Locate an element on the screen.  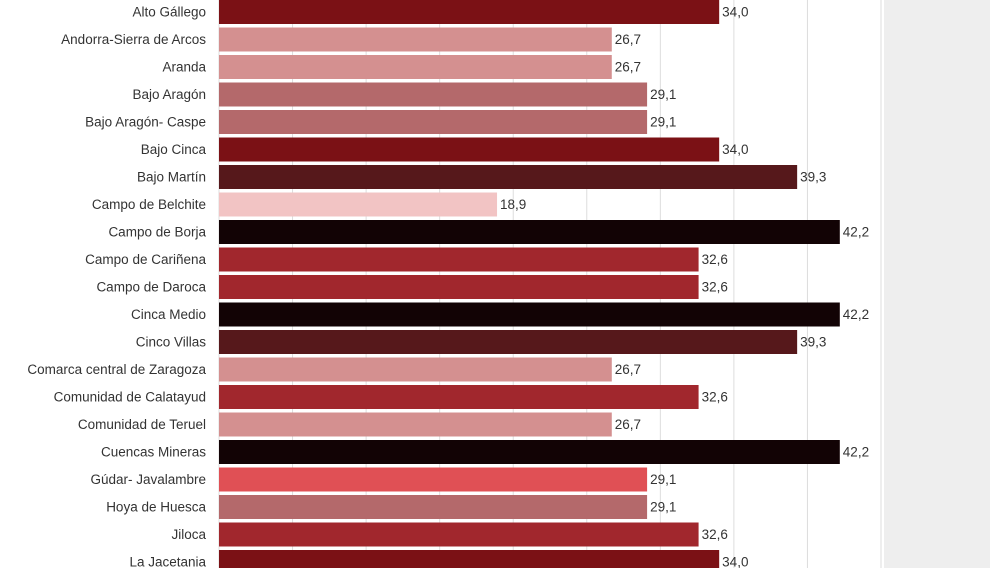
category-label: Aranda is located at coordinates (184, 67).